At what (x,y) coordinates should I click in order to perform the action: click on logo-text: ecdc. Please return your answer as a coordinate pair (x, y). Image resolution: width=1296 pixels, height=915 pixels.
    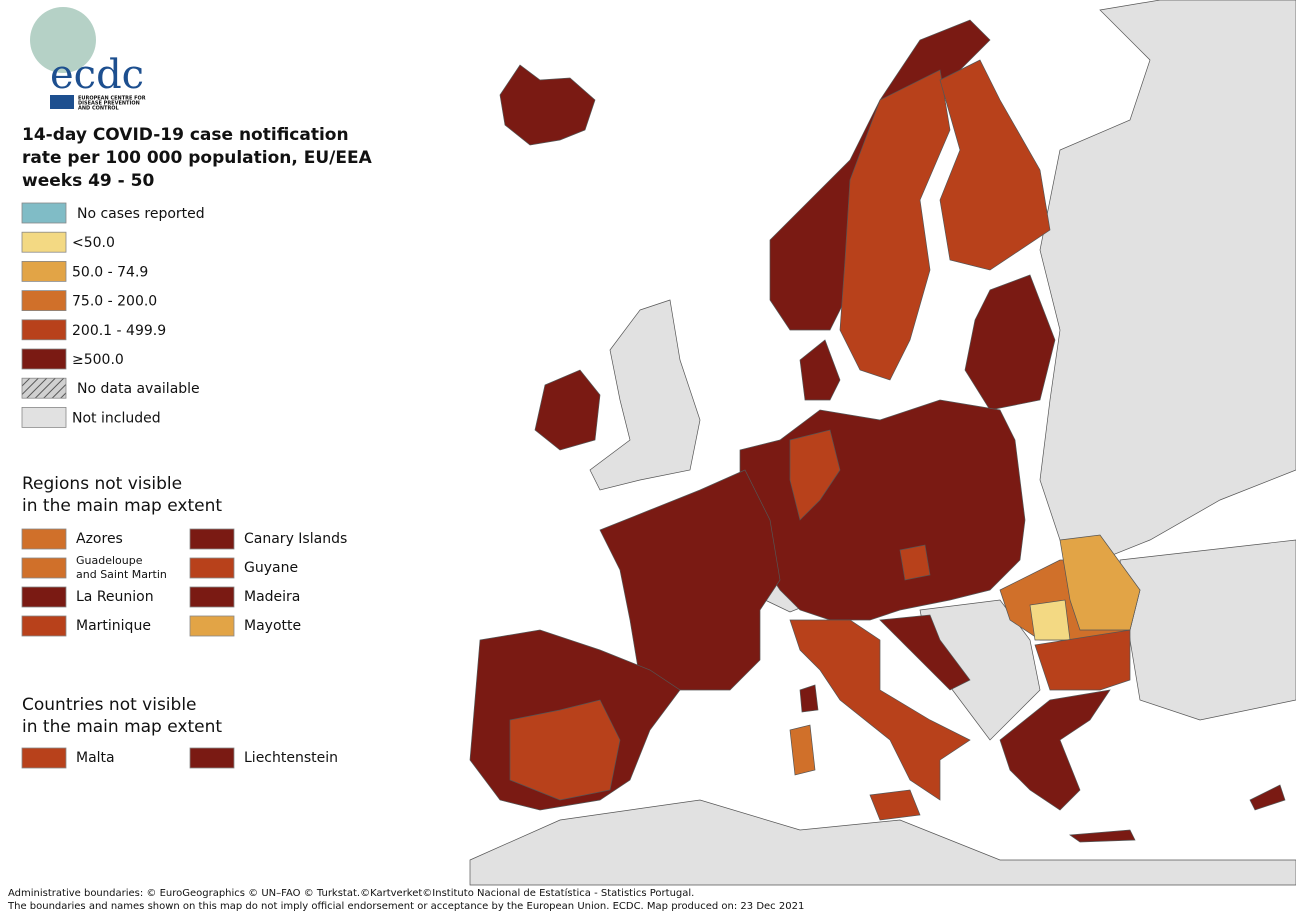
    Looking at the image, I should click on (97, 75).